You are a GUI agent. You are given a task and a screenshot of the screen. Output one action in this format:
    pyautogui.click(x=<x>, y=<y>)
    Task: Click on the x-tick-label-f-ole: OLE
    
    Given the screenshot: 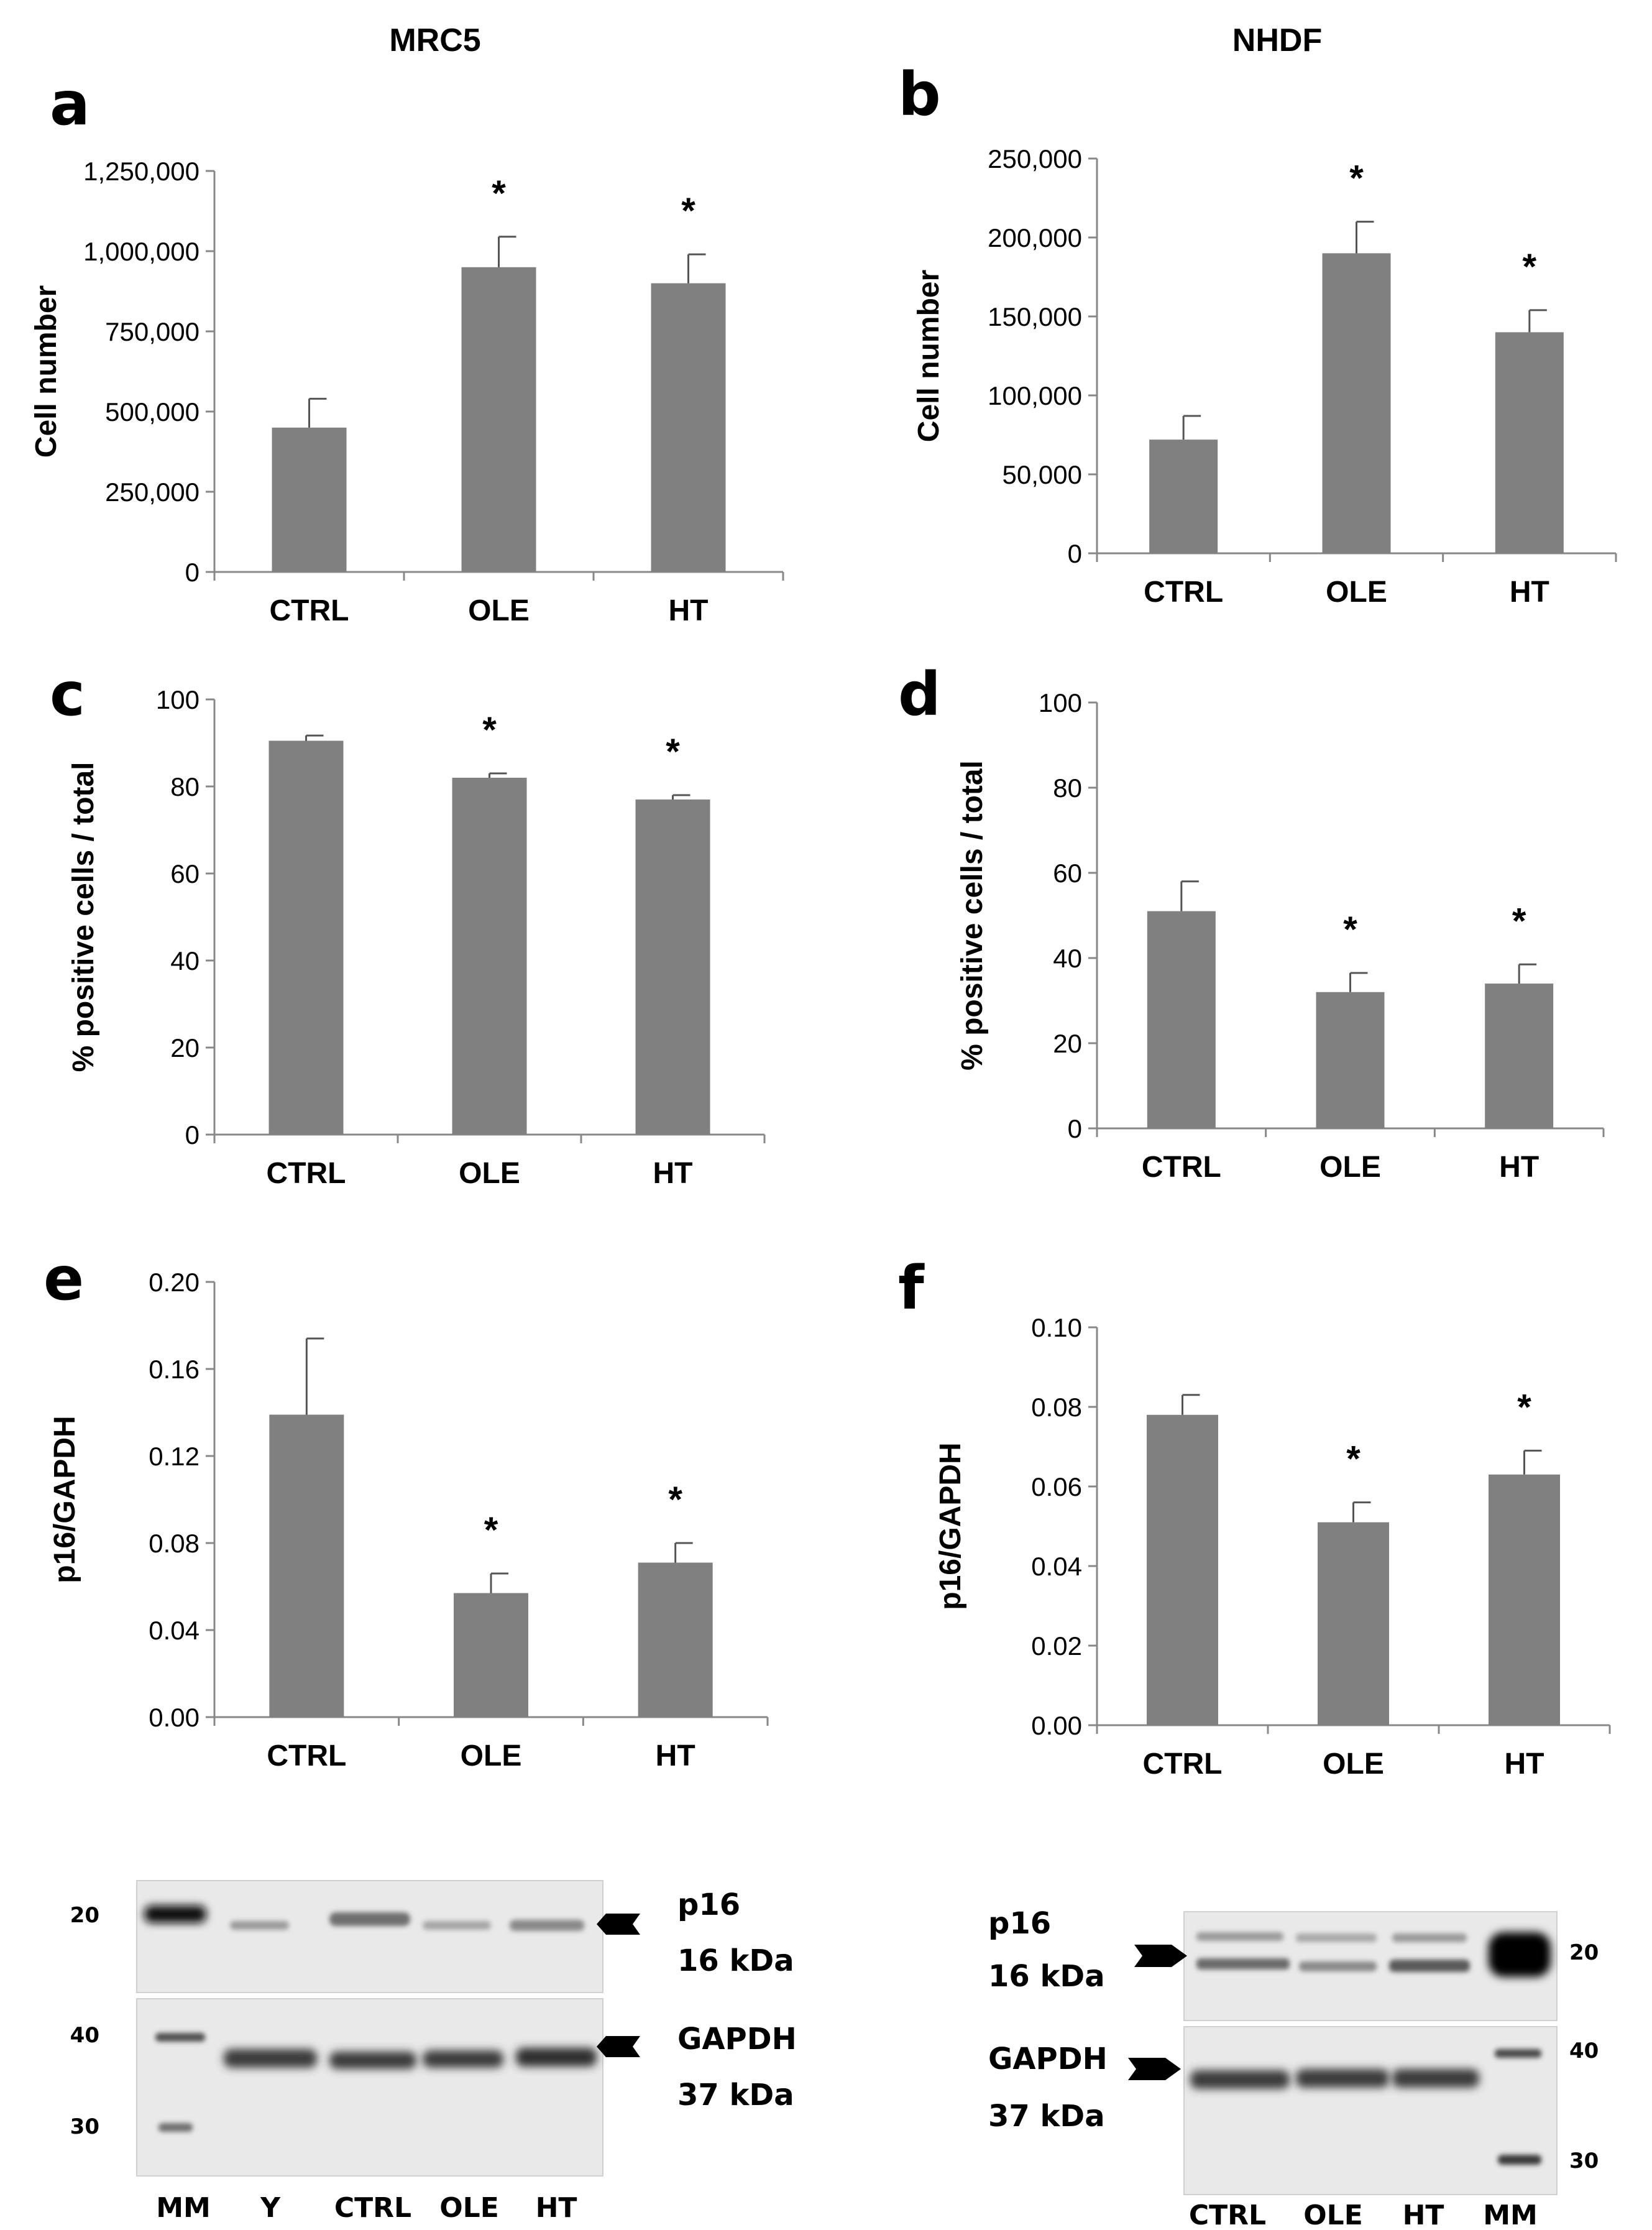 What is the action you would take?
    pyautogui.click(x=1353, y=1764)
    